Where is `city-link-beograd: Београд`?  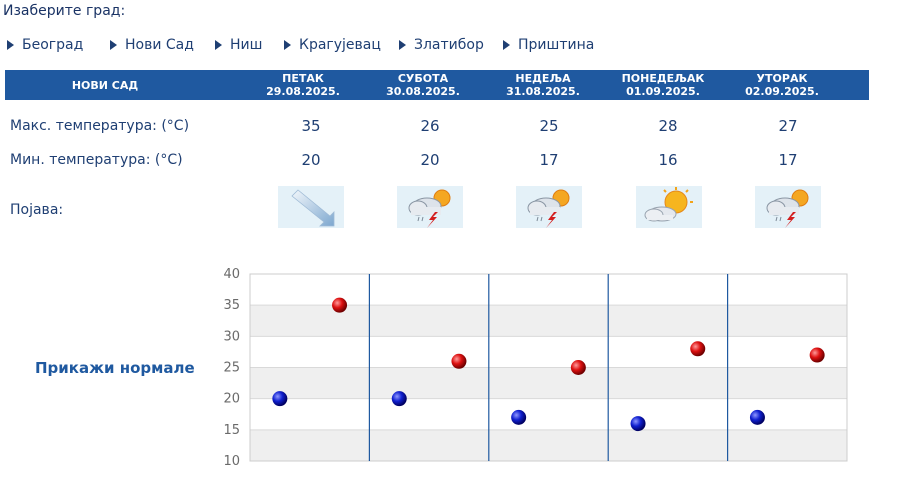 city-link-beograd: Београд is located at coordinates (58, 45).